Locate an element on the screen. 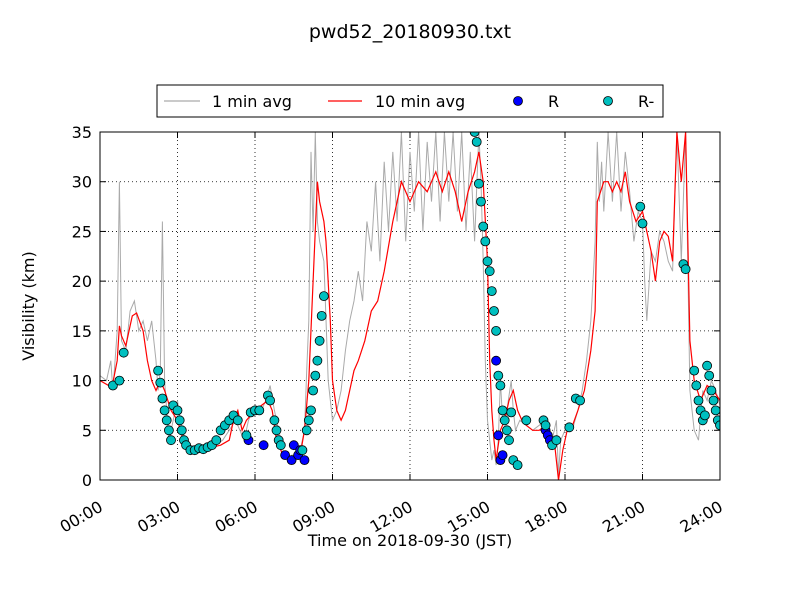 The image size is (800, 600). y-tick-label: 15 is located at coordinates (82, 331).